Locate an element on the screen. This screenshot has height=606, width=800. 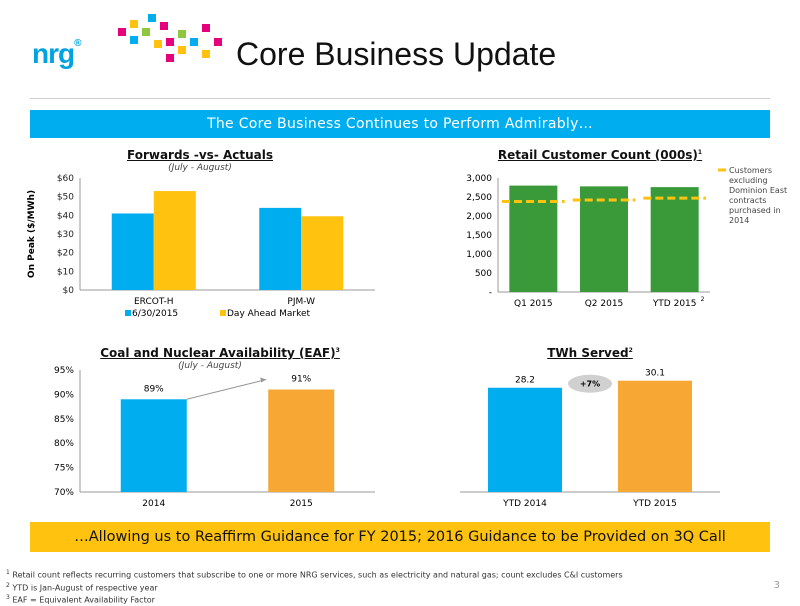
forwards-chart-subtitle: (July - August) is located at coordinates (200, 168).